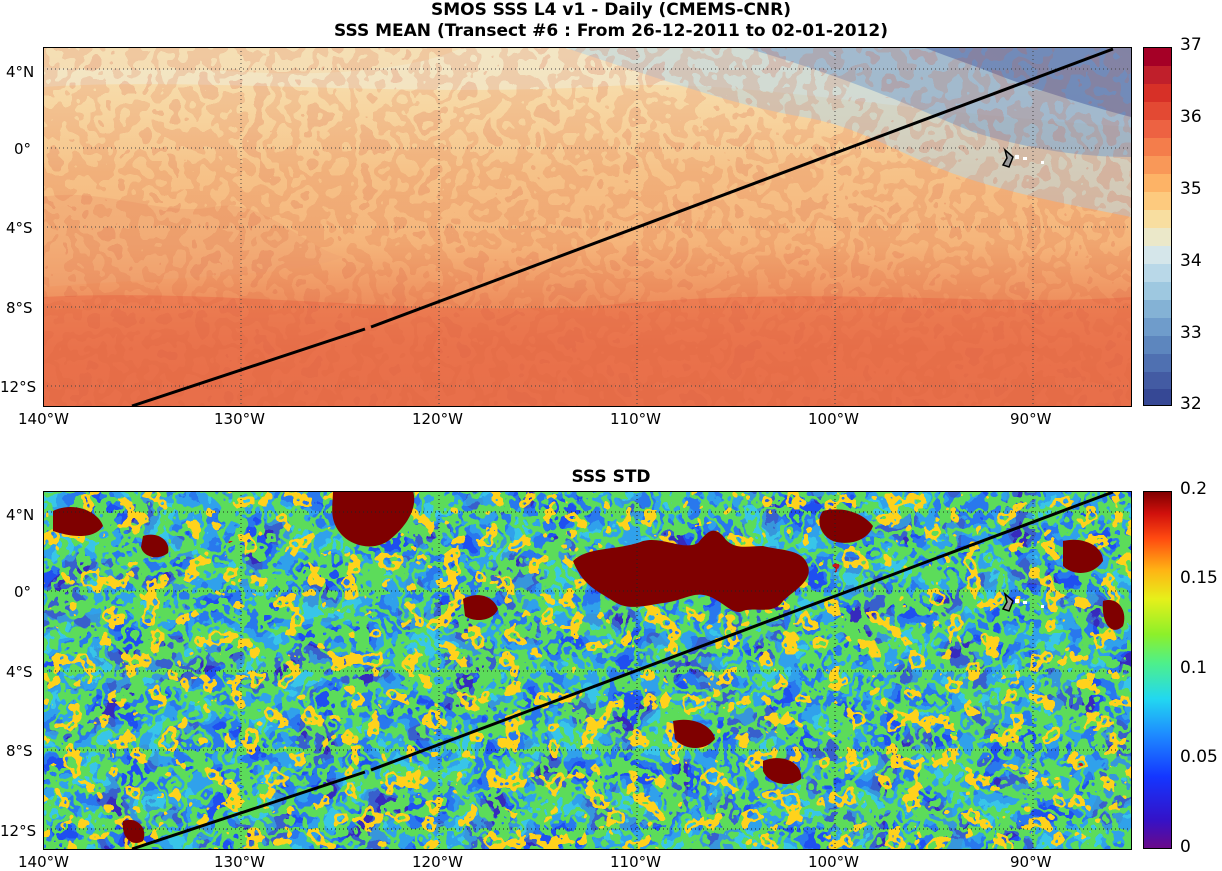 The width and height of the screenshot is (1222, 871). I want to click on mean-cb-tick: 37, so click(1191, 45).